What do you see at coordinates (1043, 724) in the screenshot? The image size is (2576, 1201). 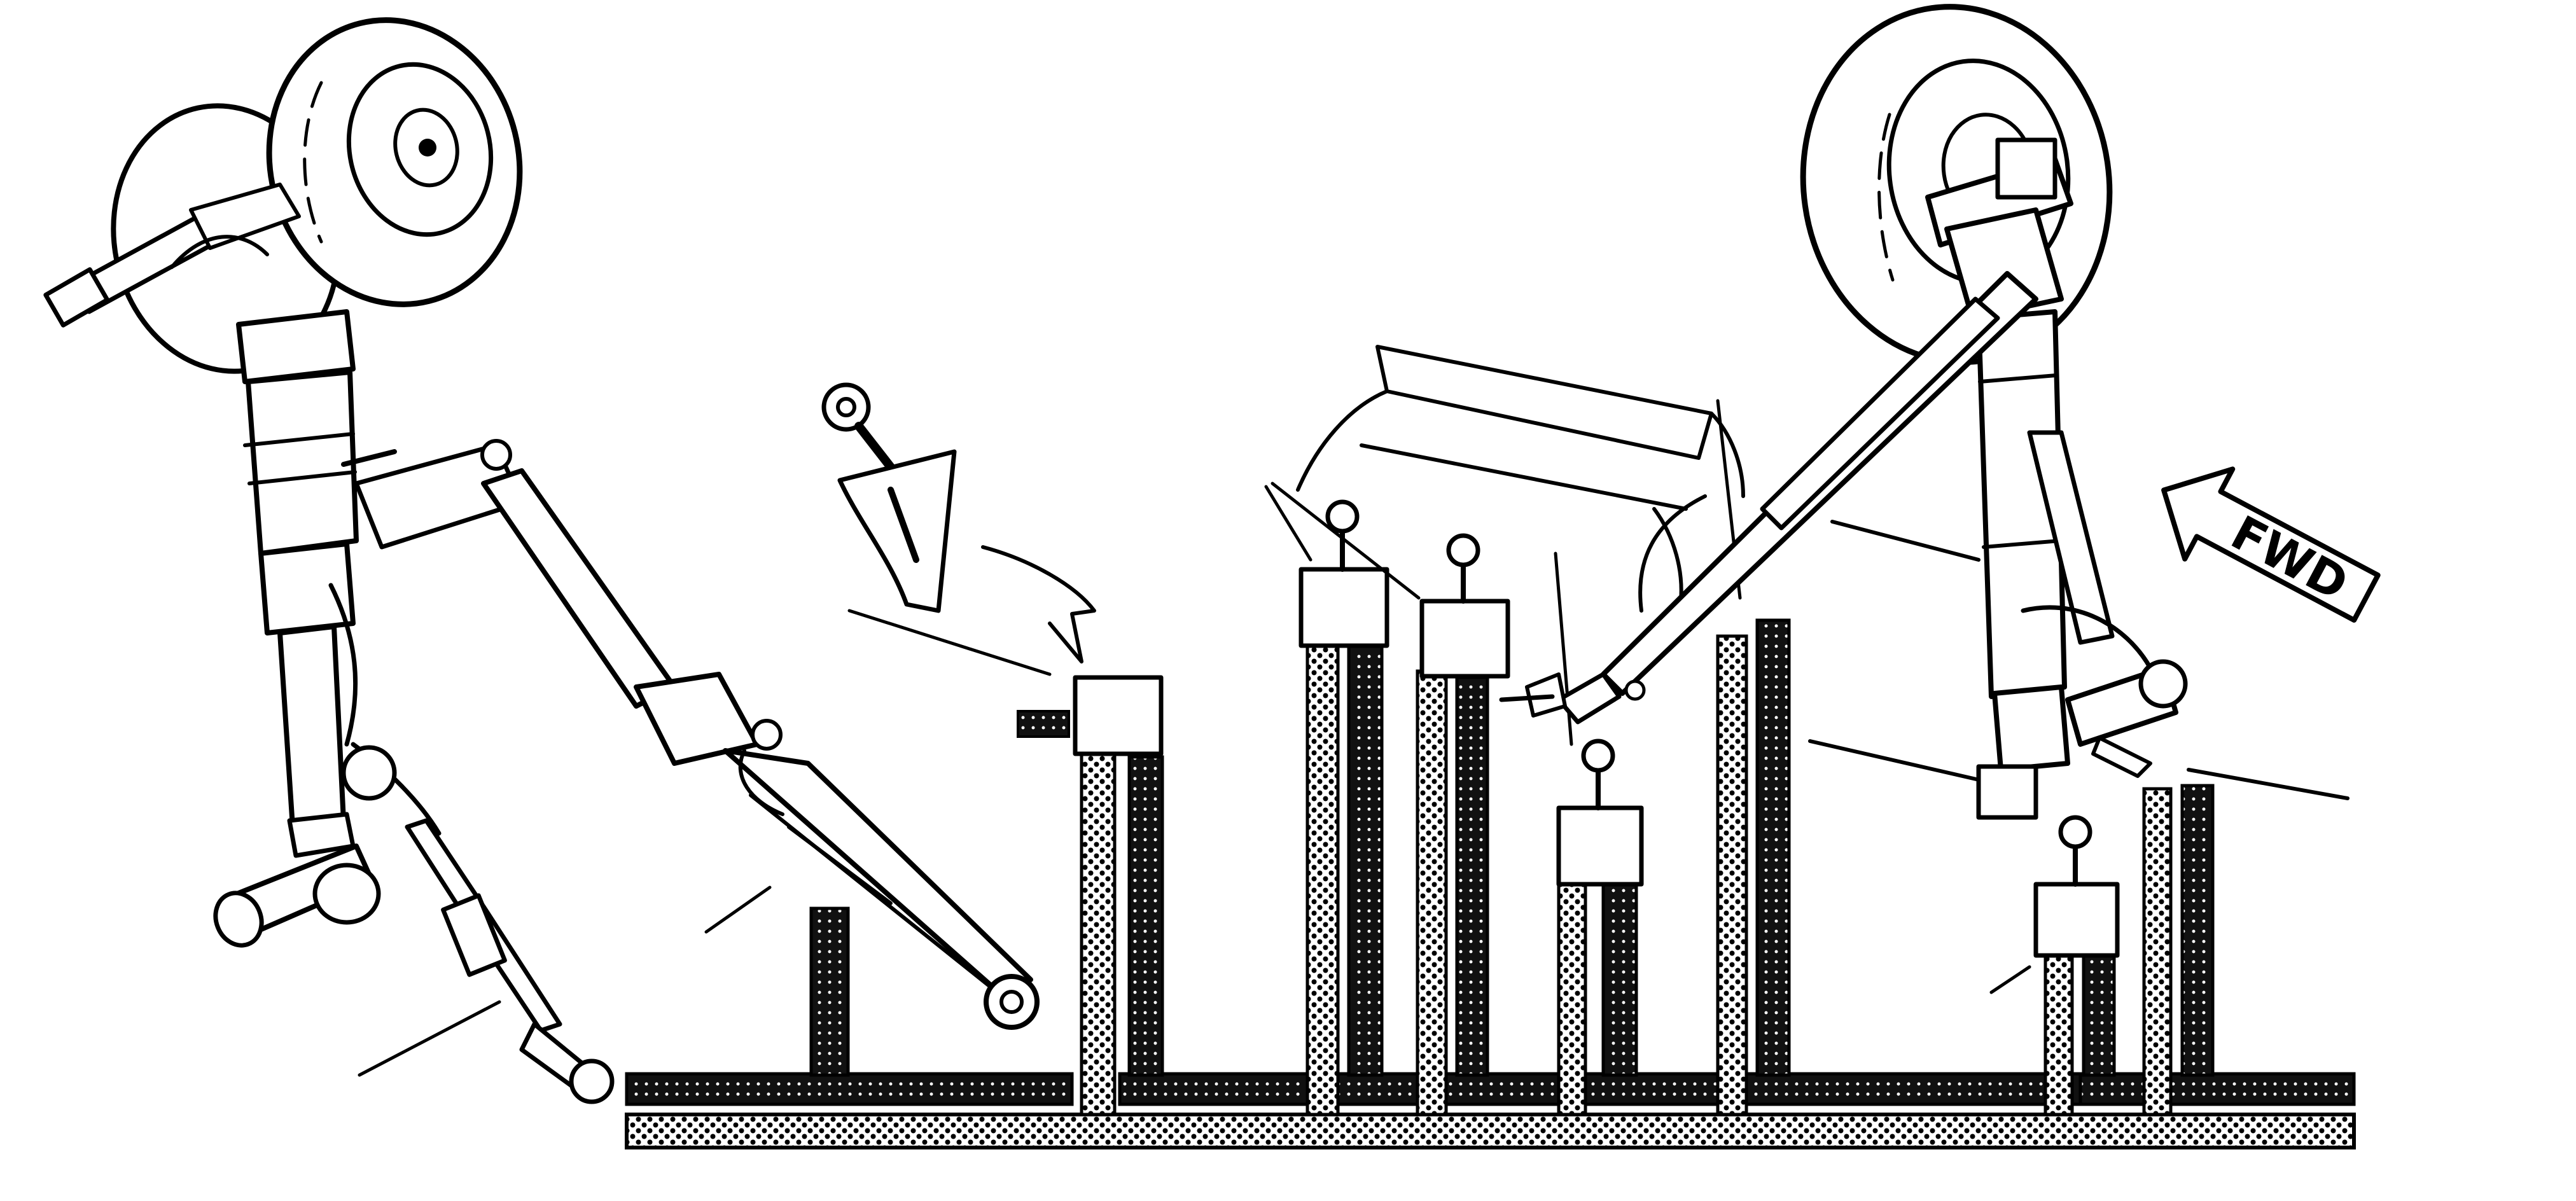 I see `rack-bracket` at bounding box center [1043, 724].